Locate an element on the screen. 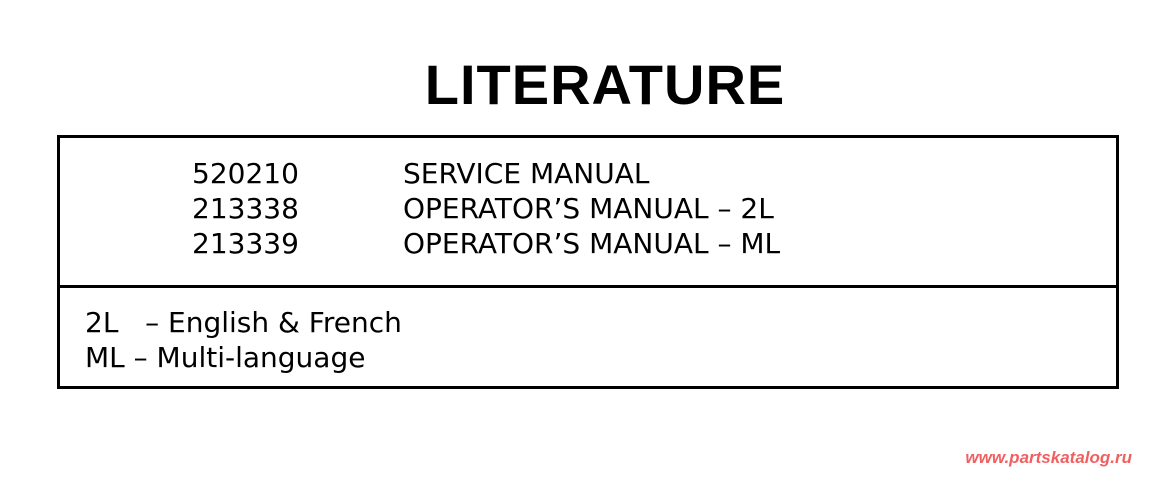 The height and width of the screenshot is (489, 1176). page-title: LITERATURE is located at coordinates (605, 84).